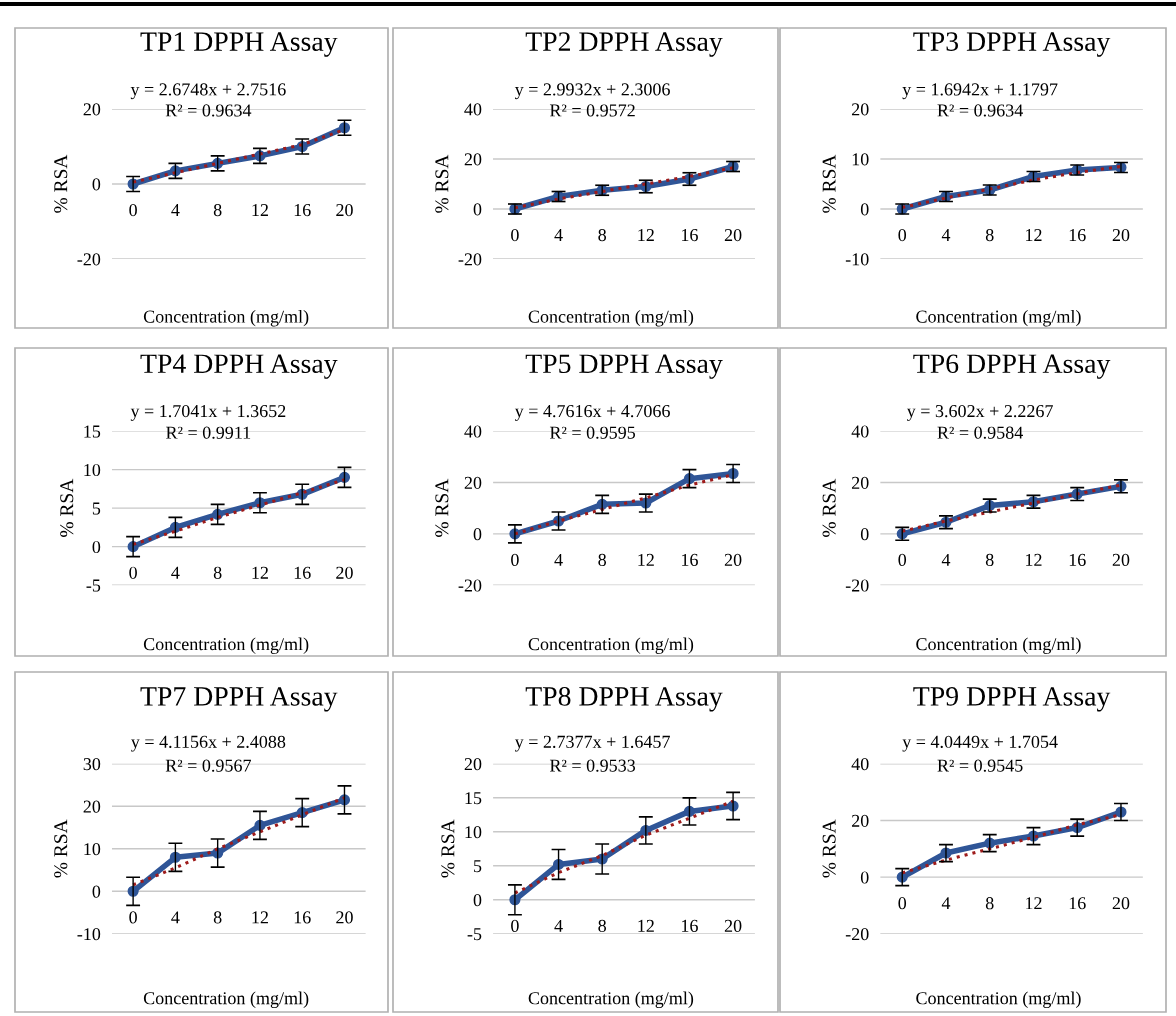 This screenshot has height=1016, width=1176. What do you see at coordinates (980, 743) in the screenshot?
I see `text: y = 4.0449x + 1.7054` at bounding box center [980, 743].